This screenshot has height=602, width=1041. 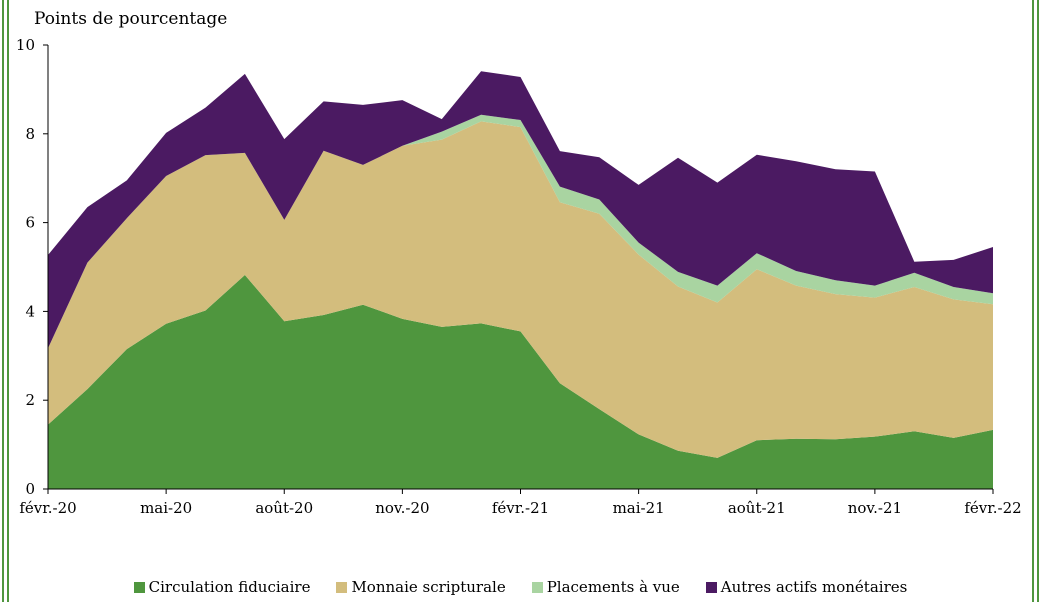 I want to click on x-tick-label: août-20, so click(x=284, y=508).